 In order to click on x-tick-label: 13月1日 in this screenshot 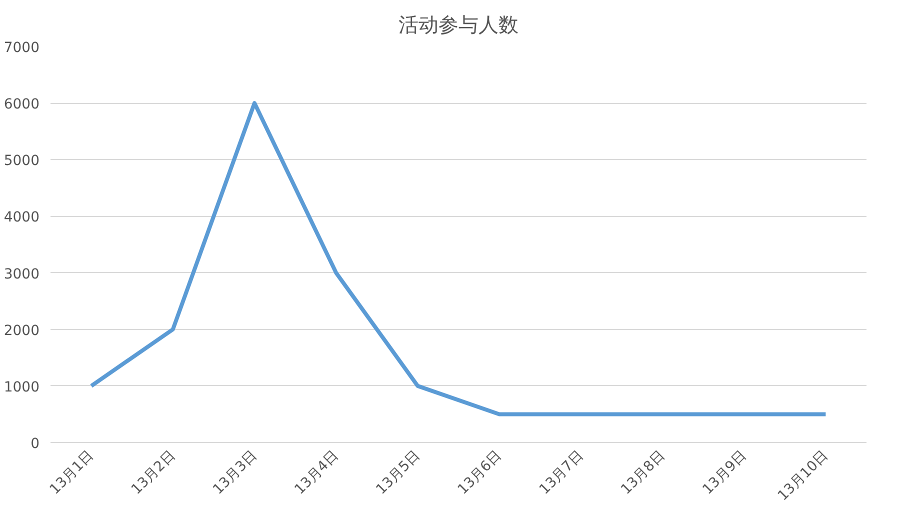, I will do `click(71, 473)`.